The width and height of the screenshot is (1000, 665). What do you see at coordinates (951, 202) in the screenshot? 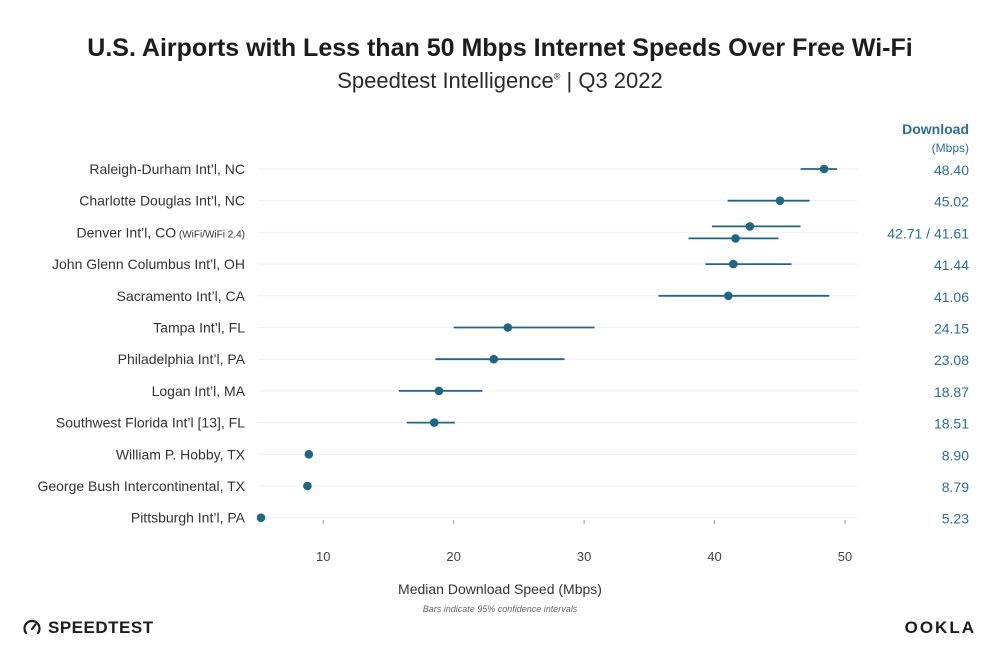
I see `row-value-label: 45.02` at bounding box center [951, 202].